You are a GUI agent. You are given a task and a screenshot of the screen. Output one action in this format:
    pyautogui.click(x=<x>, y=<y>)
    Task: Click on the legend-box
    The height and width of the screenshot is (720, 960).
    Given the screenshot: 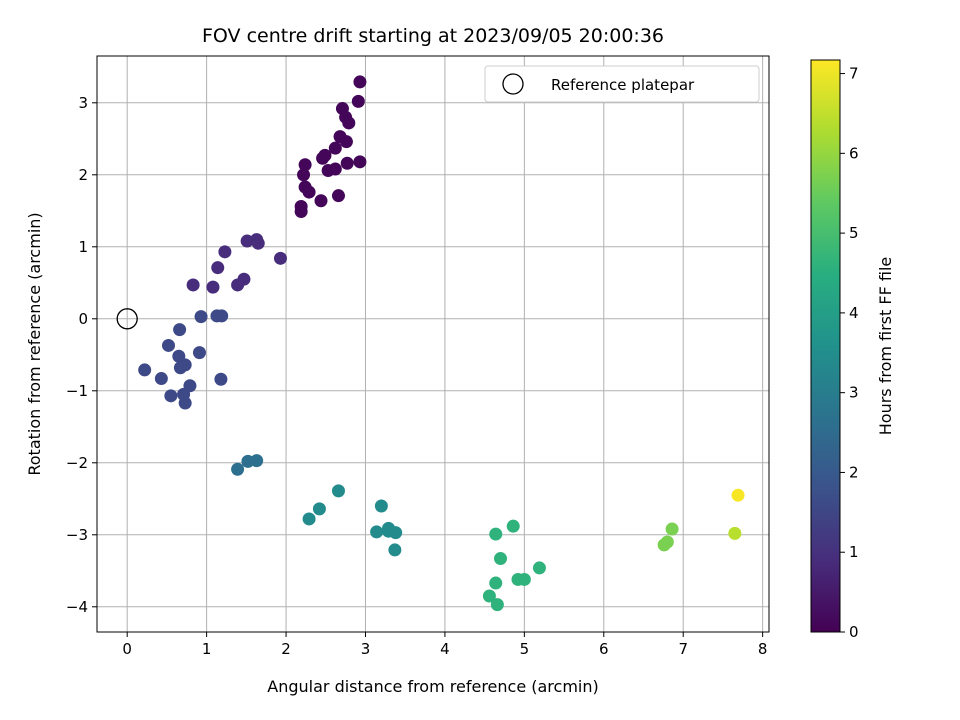 What is the action you would take?
    pyautogui.click(x=622, y=84)
    